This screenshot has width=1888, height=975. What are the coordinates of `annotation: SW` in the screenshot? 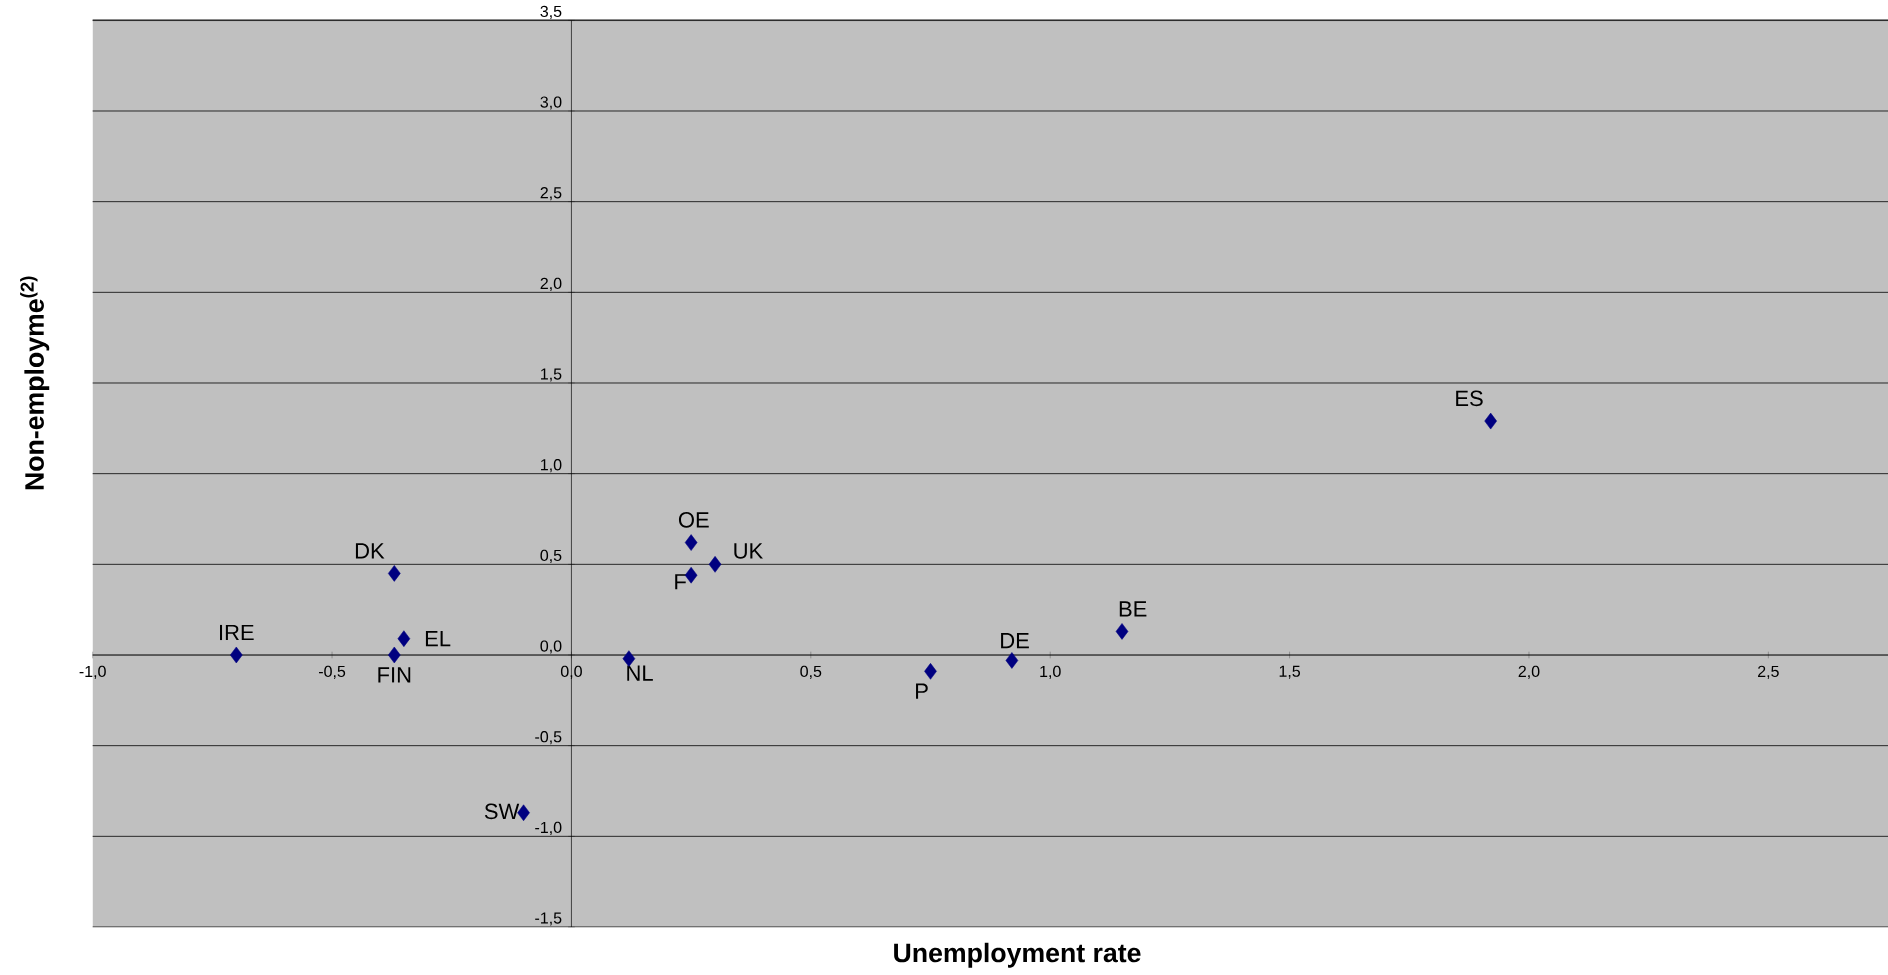 It's located at (502, 811).